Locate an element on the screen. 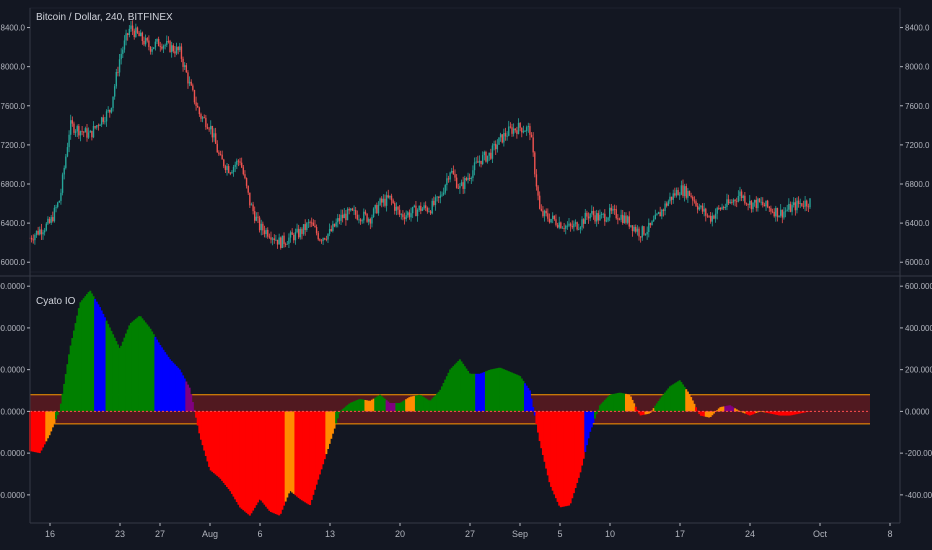  price-tick-label: 7200.0 is located at coordinates (13, 145).